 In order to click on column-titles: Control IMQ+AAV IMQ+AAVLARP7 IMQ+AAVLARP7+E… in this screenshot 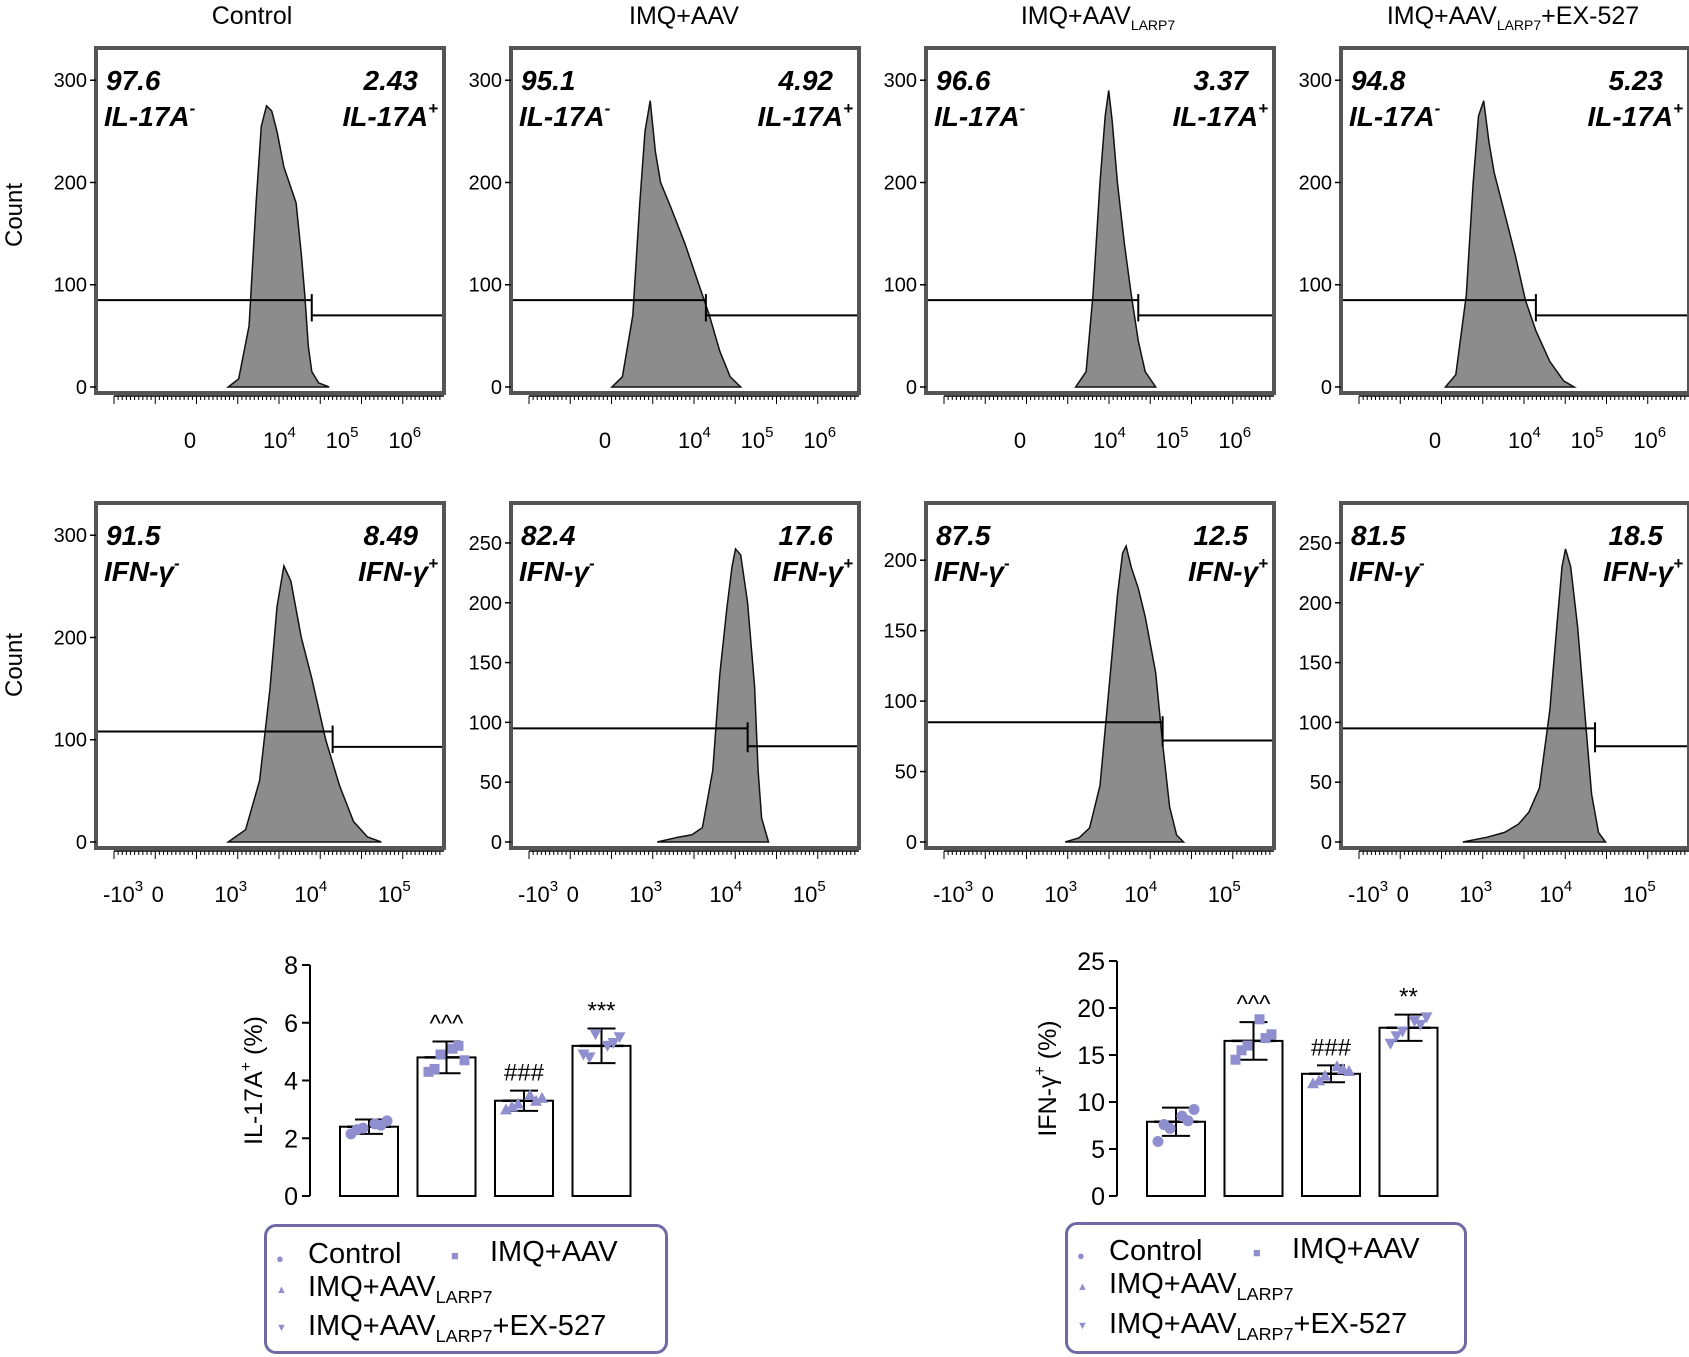, I will do `click(925, 17)`.